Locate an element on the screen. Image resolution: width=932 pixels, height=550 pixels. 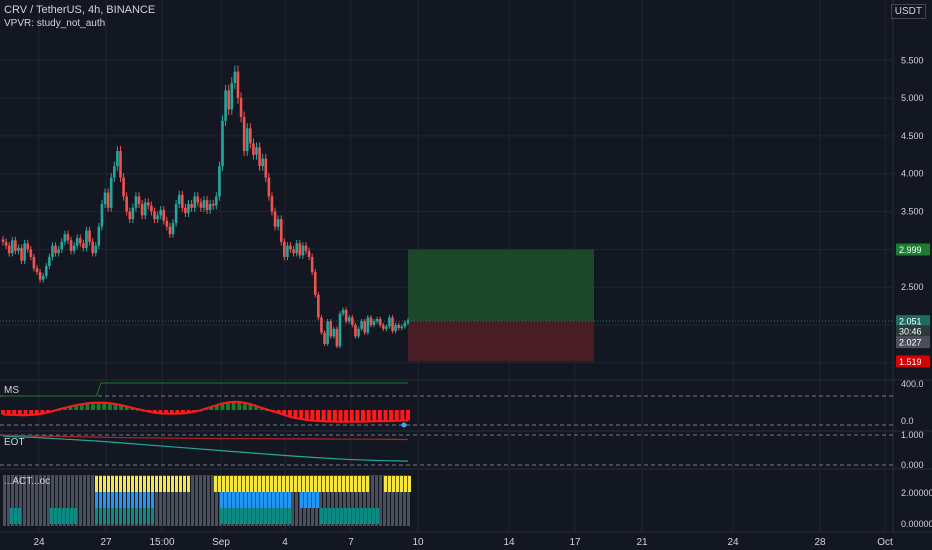
y-tick-label: 4.500 is located at coordinates (912, 136).